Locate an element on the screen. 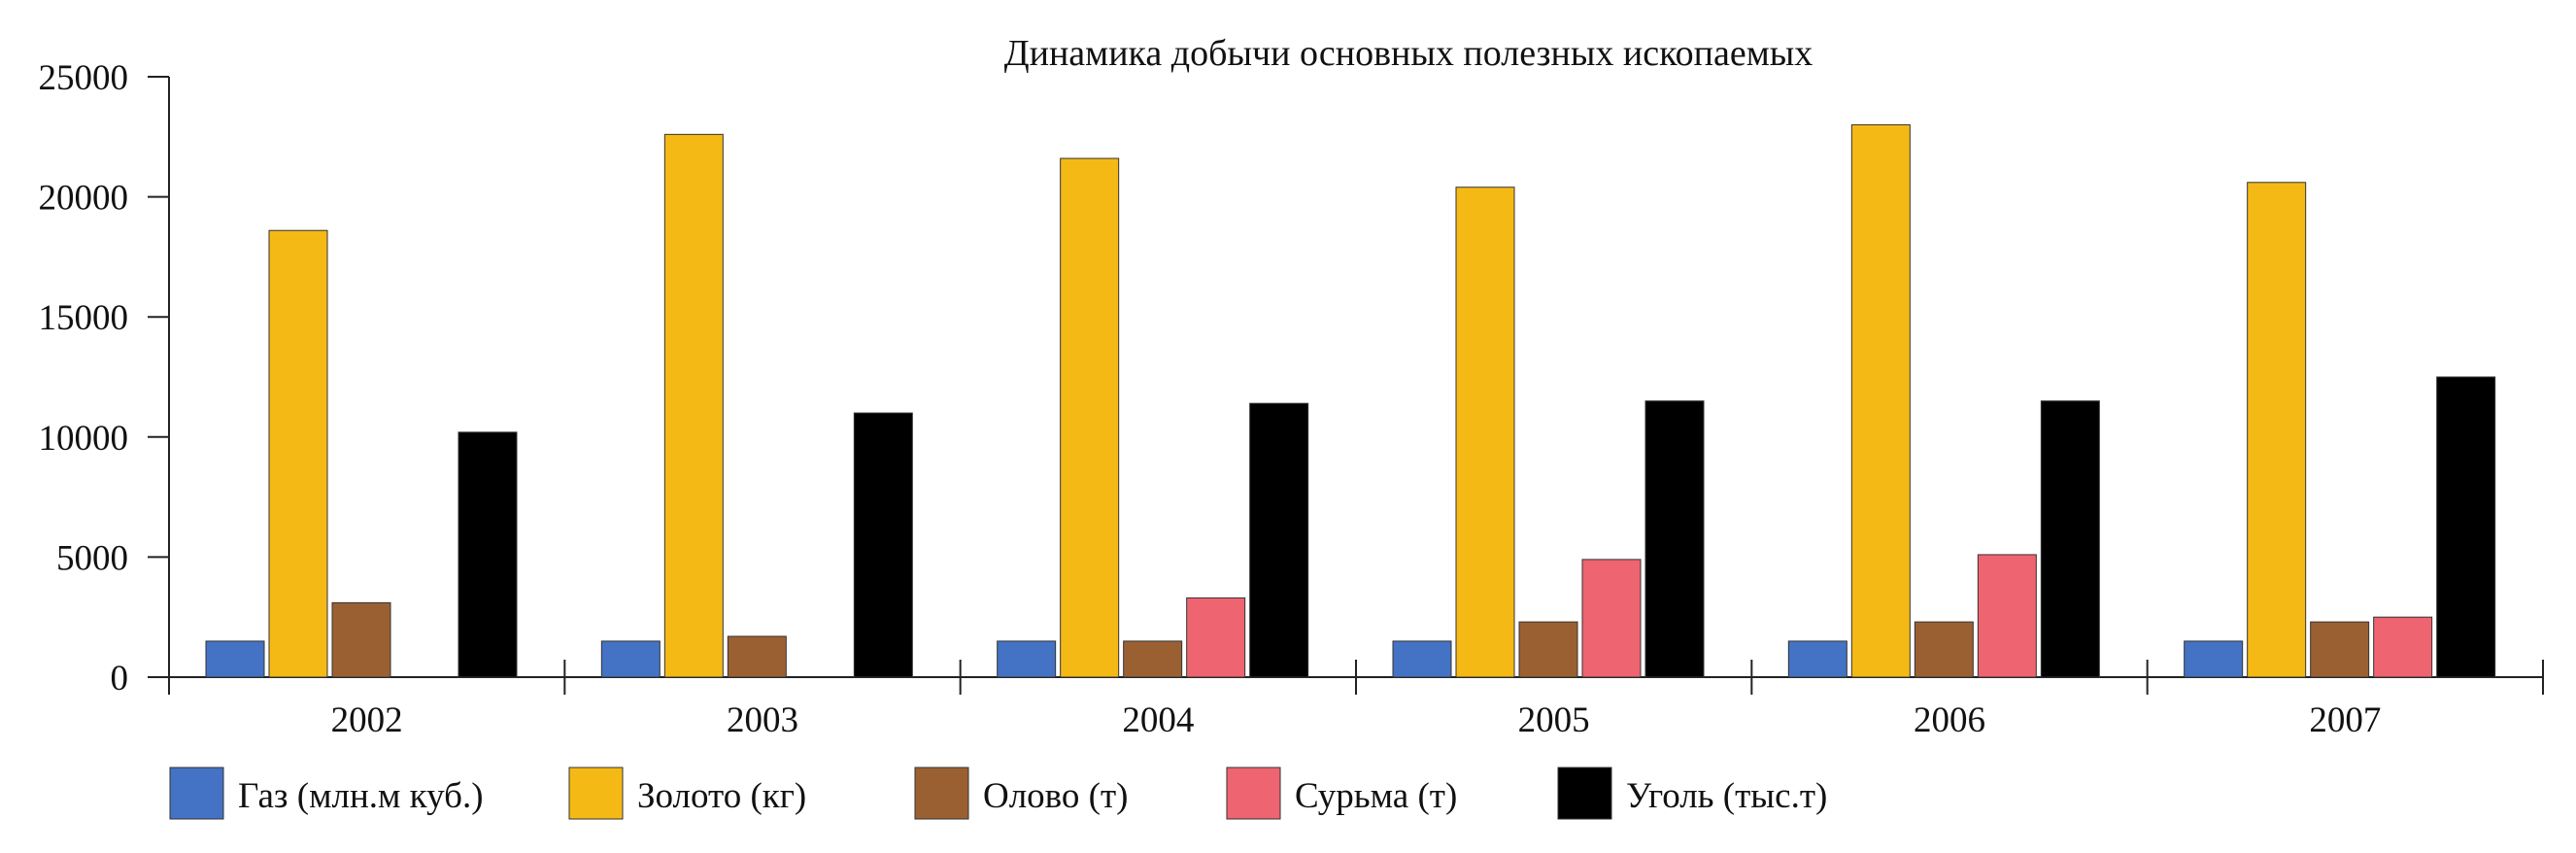  y-axis: 0 5000 10000 15000 20000 25000 is located at coordinates (104, 379).